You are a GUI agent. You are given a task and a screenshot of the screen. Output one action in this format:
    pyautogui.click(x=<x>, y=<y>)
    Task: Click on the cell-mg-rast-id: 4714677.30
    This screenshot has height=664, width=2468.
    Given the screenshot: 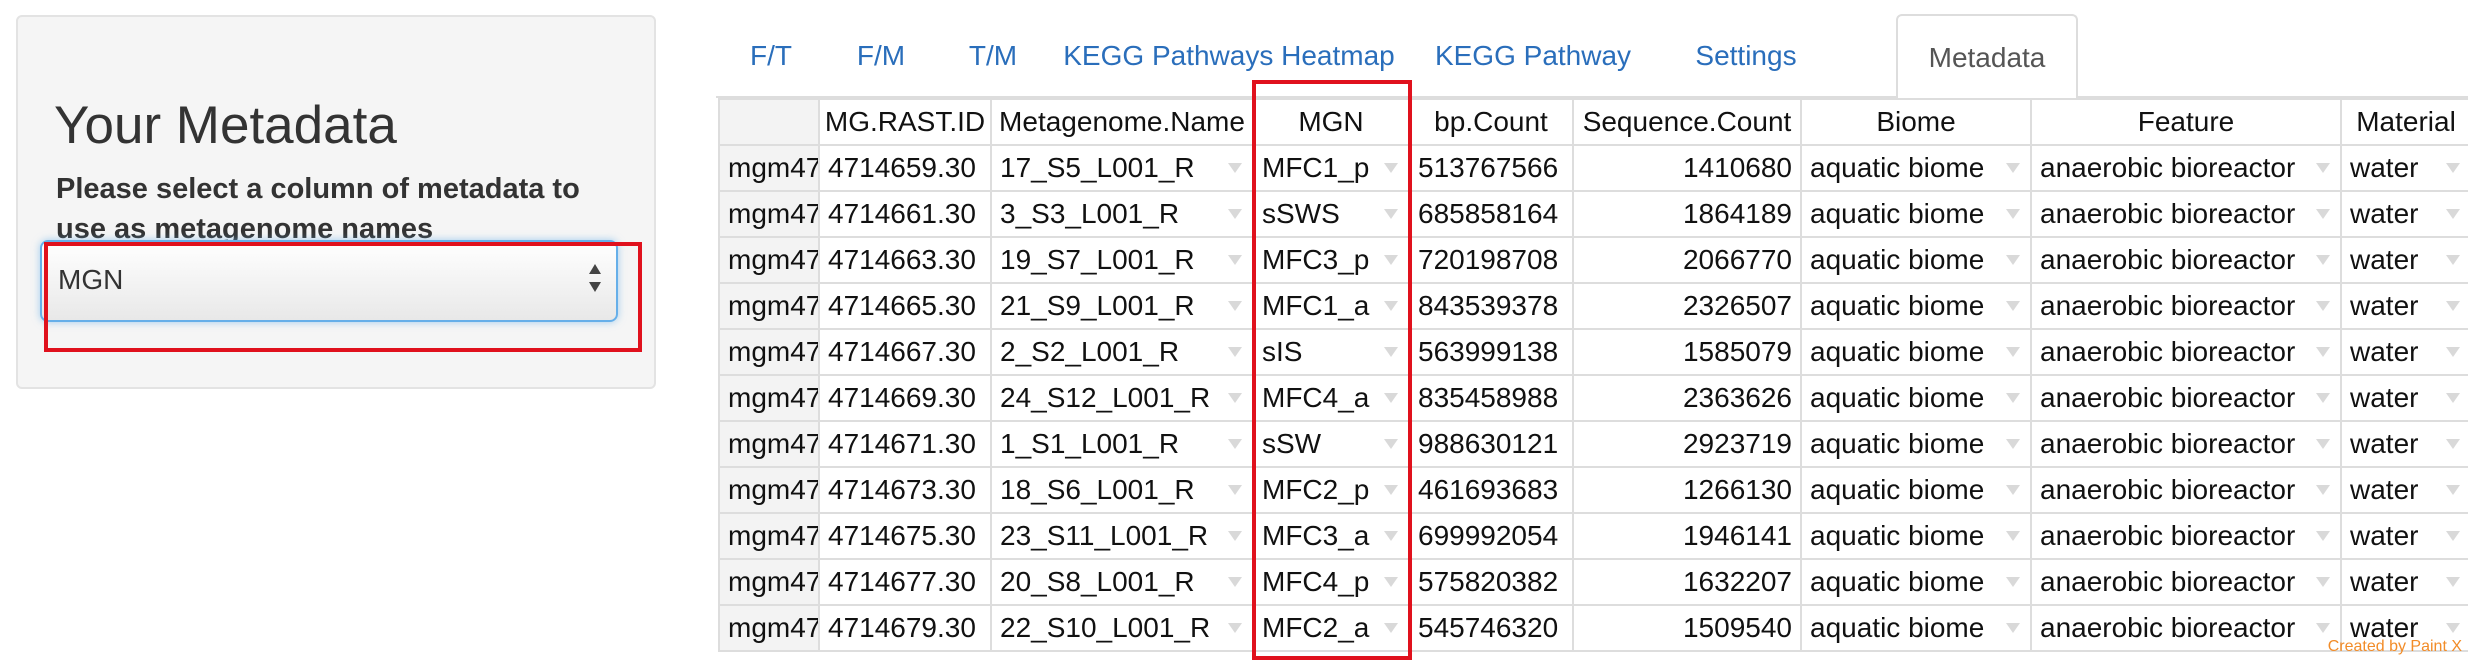 What is the action you would take?
    pyautogui.click(x=906, y=583)
    